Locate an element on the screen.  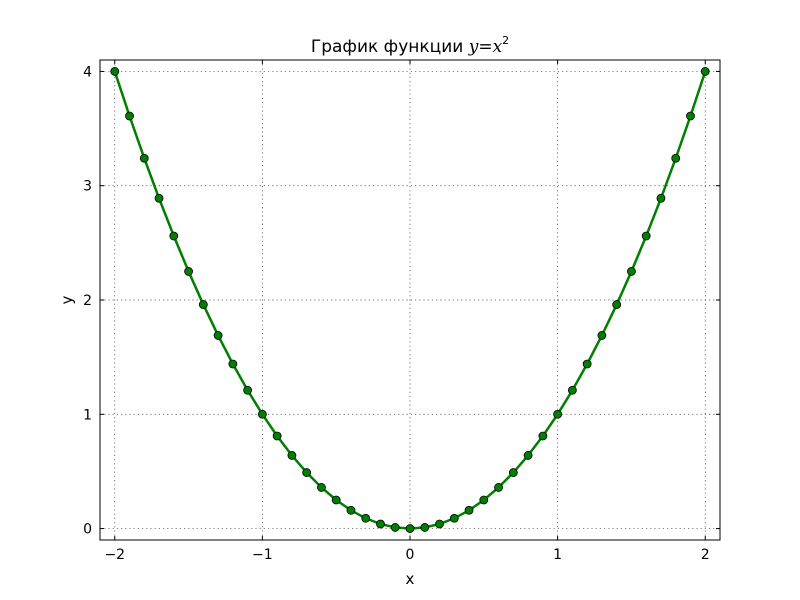
chart-title-math-exp: 2 is located at coordinates (505, 40).